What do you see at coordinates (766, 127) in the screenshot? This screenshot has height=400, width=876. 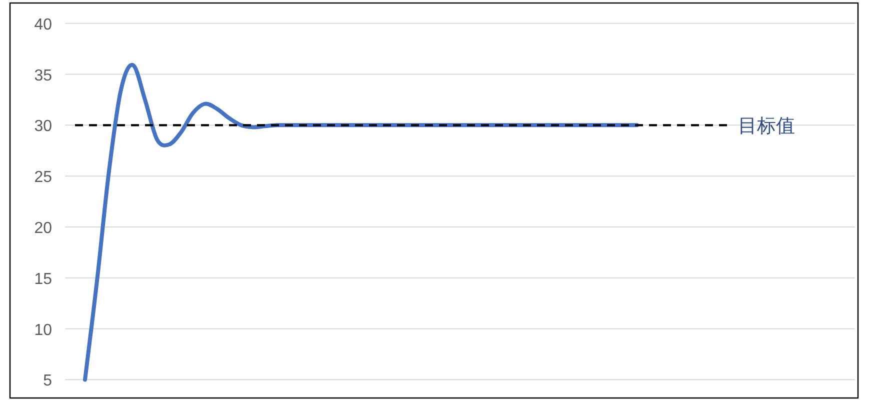 I see `ref-line-label: 目标值` at bounding box center [766, 127].